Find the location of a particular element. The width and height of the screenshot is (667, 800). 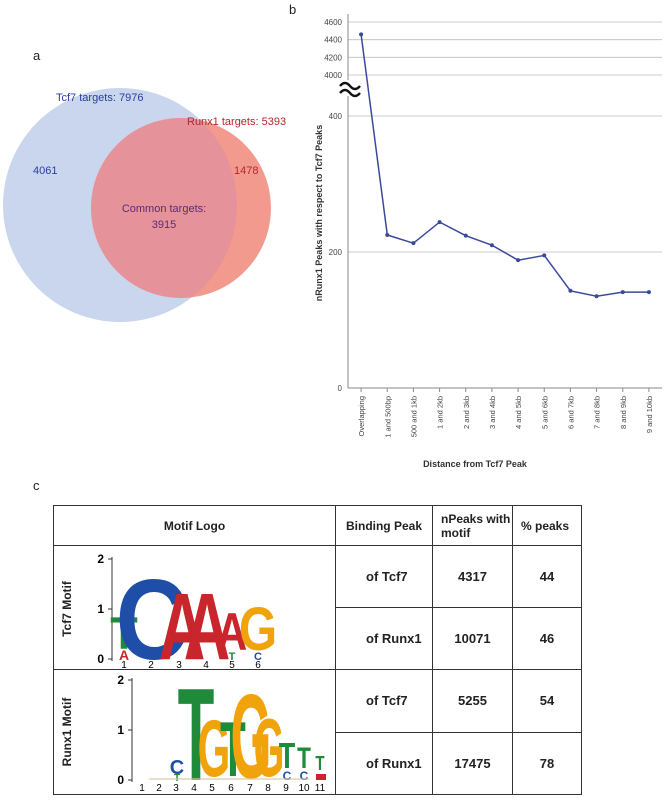

y-tick-label: 4200 is located at coordinates (333, 57).